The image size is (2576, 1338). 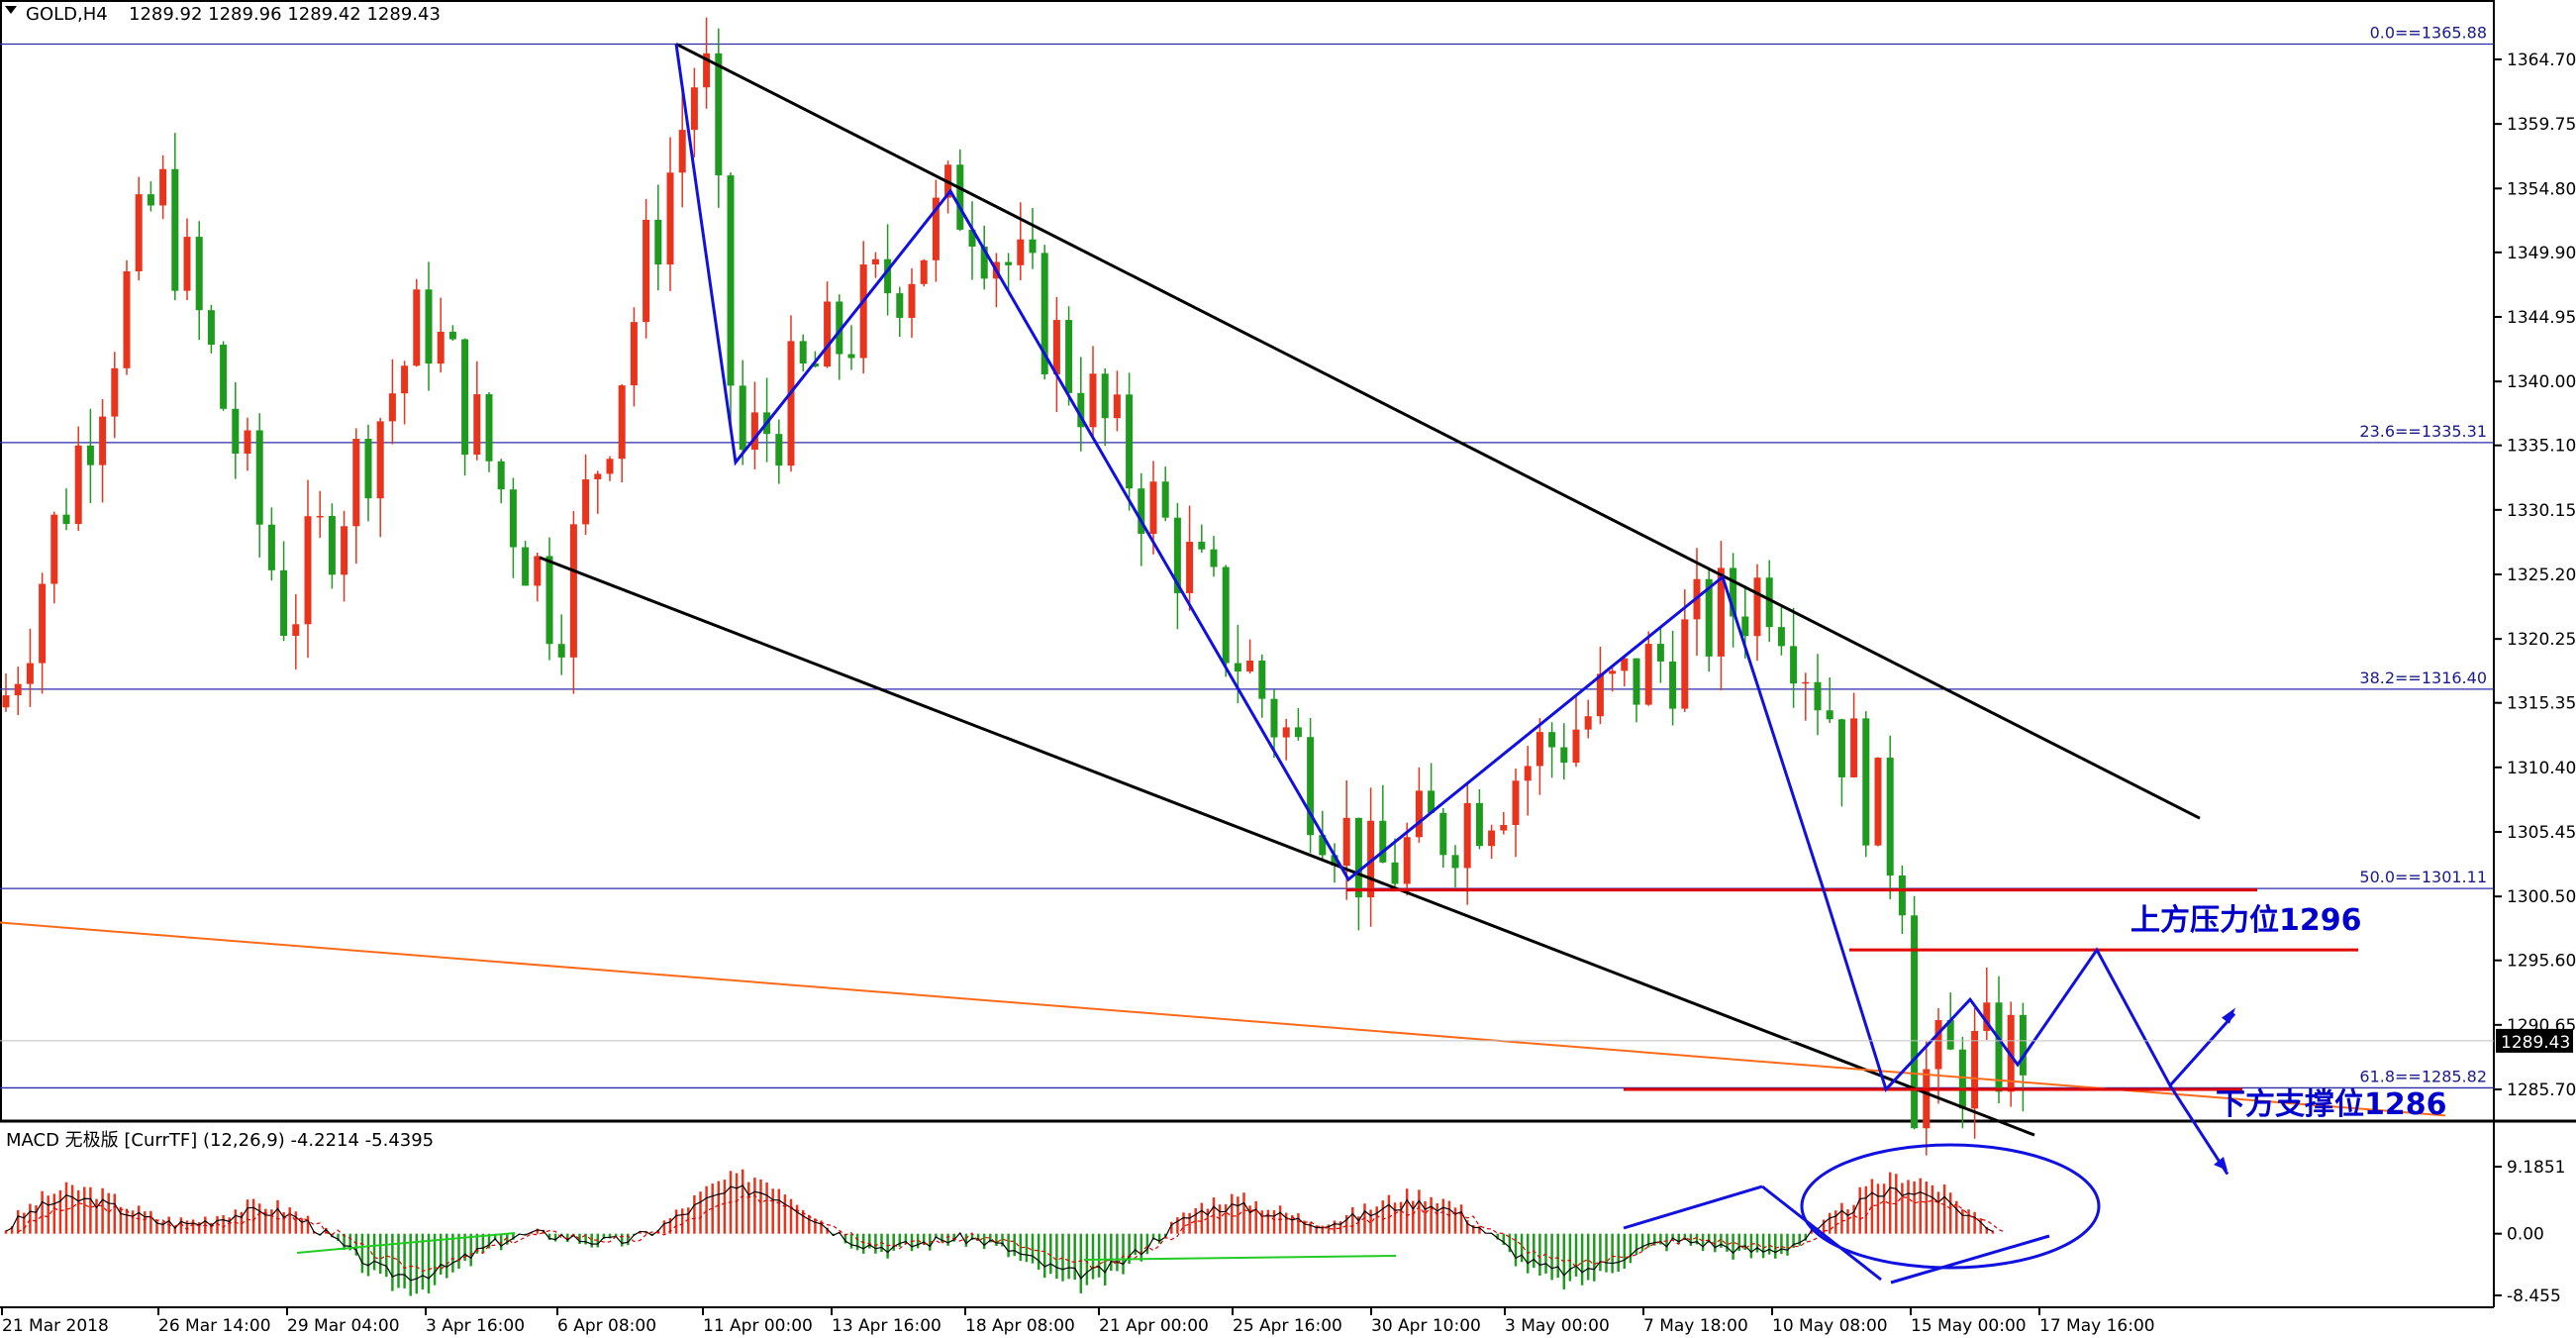 I want to click on price-tick-label: 1349.90, so click(x=2541, y=254).